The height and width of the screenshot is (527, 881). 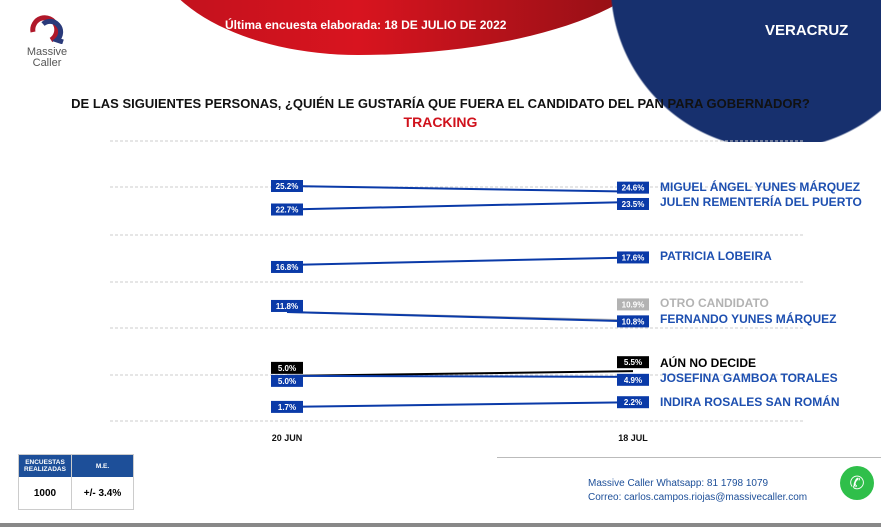 I want to click on logo-icon, so click(x=47, y=30).